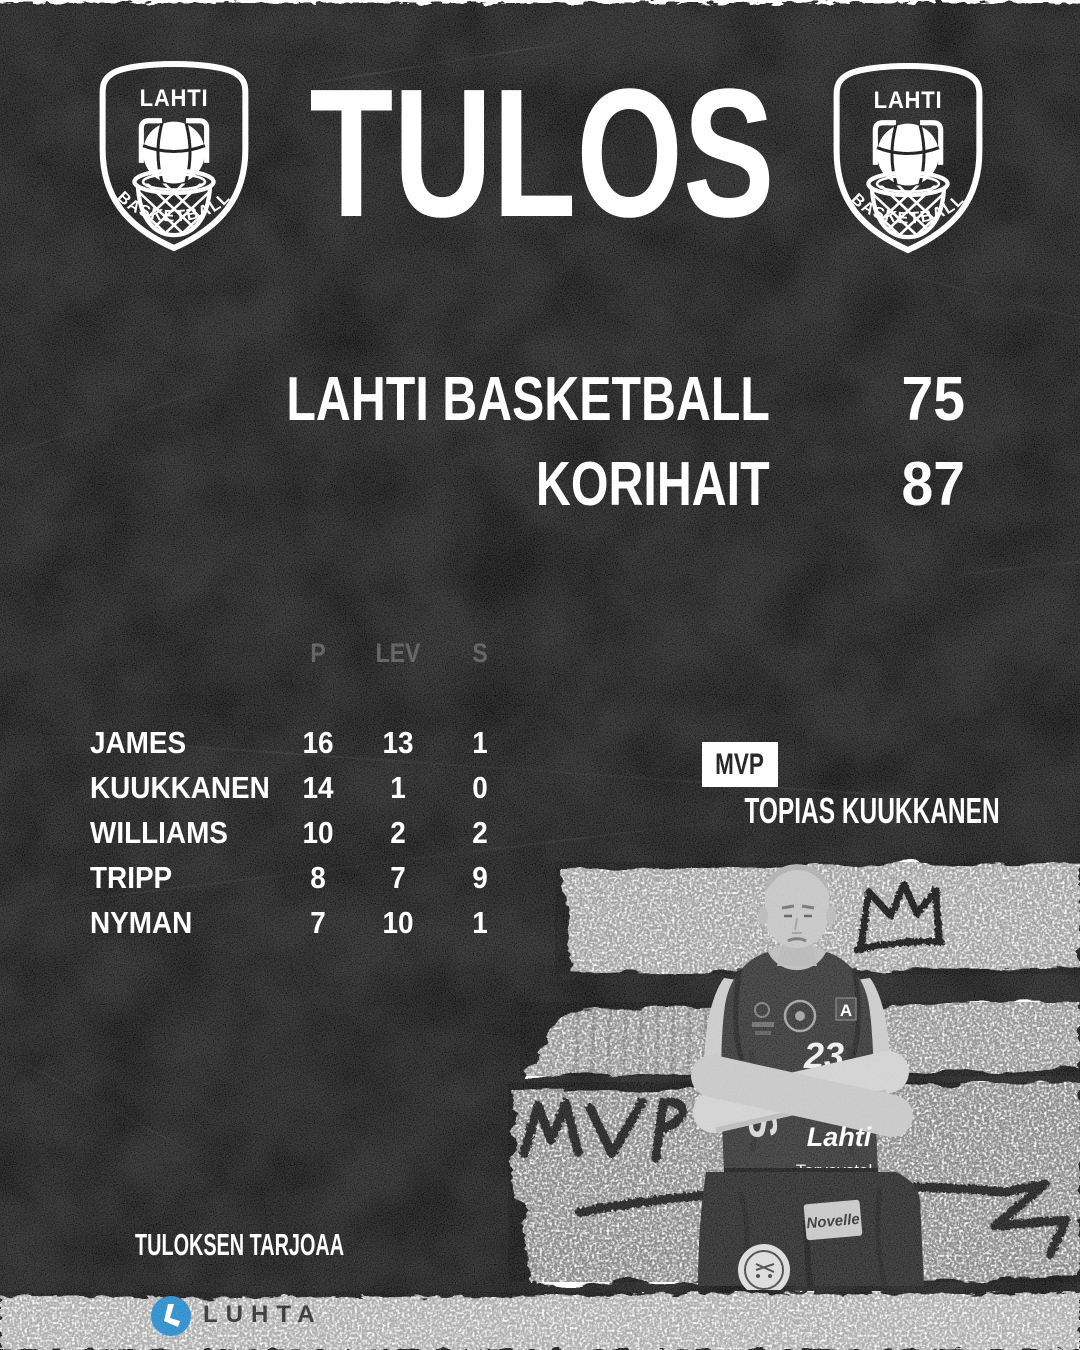  I want to click on stat-lev: 13, so click(398, 742).